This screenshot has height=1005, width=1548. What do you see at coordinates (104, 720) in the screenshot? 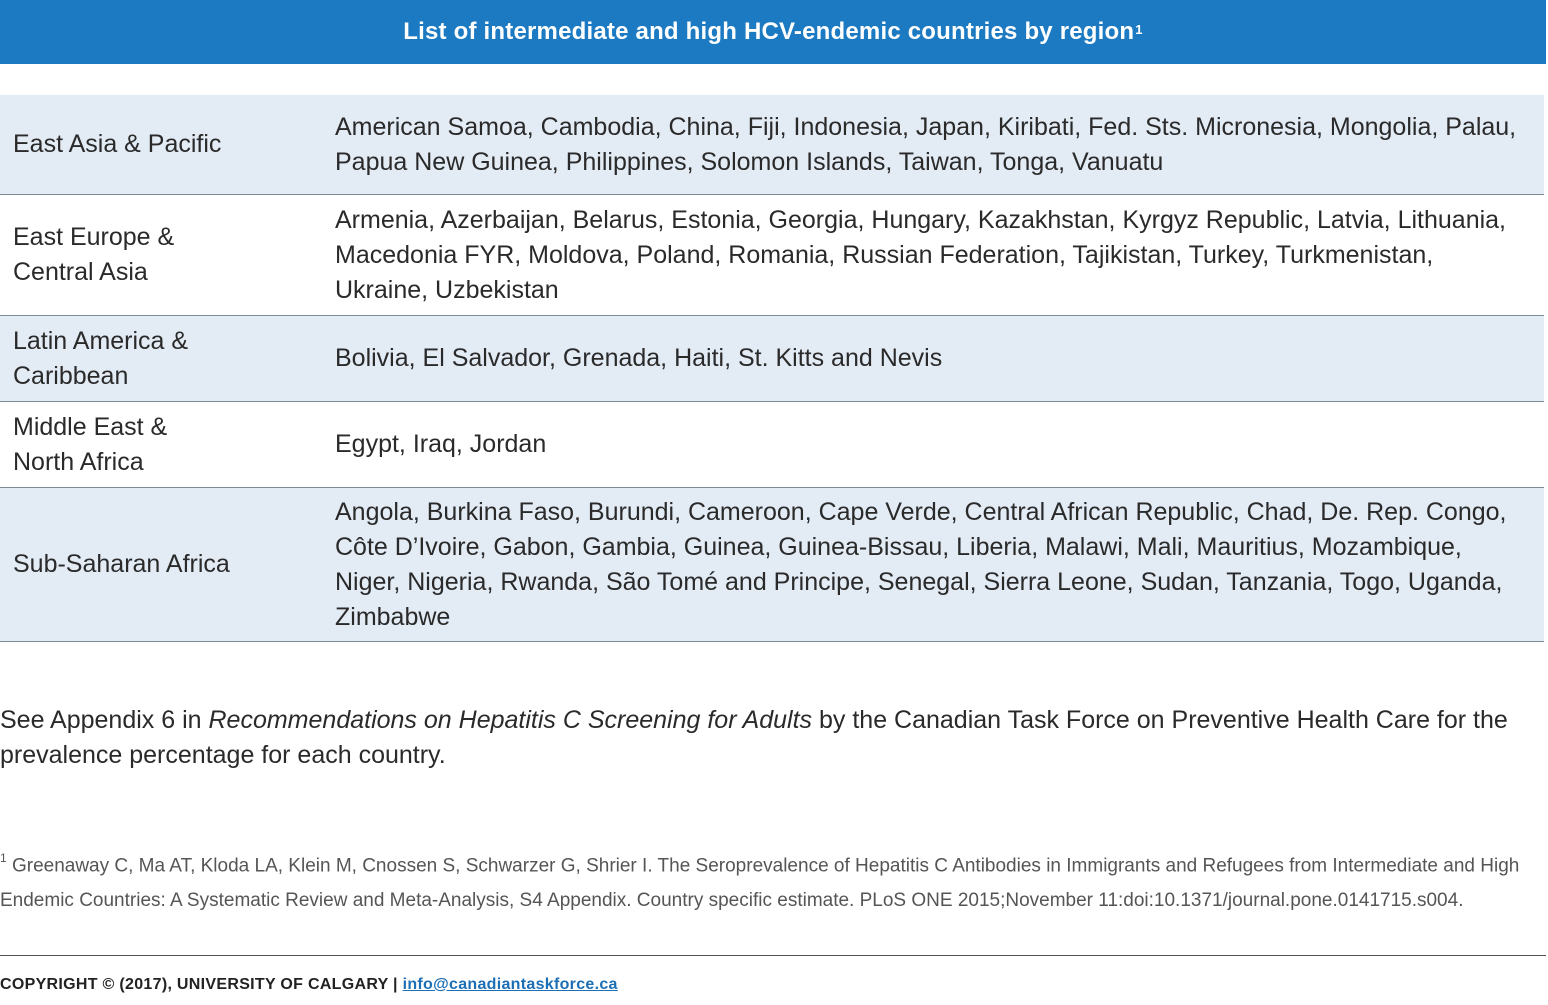
I see `note-text-start: See Appendix 6 in` at bounding box center [104, 720].